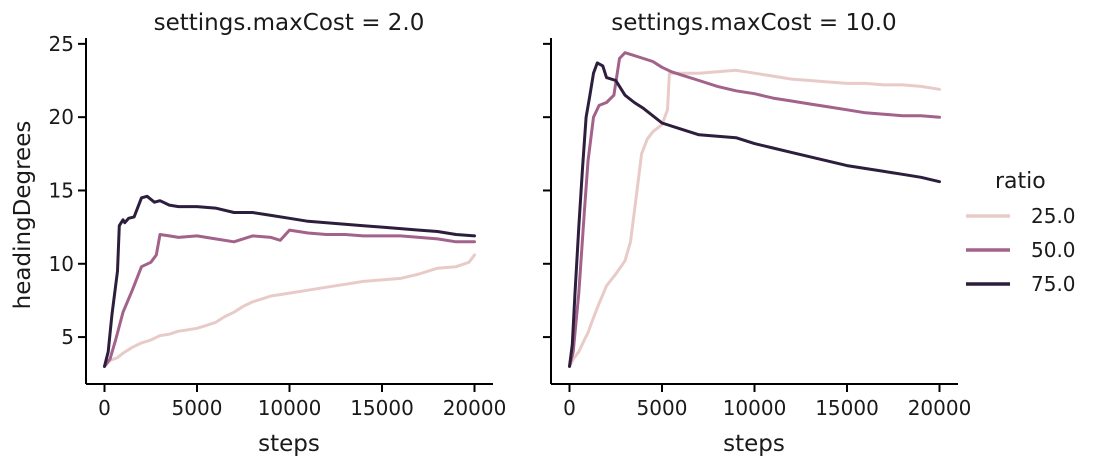 The image size is (1101, 465). Describe the element at coordinates (289, 310) in the screenshot. I see `series-line-ratio-25.0` at that location.